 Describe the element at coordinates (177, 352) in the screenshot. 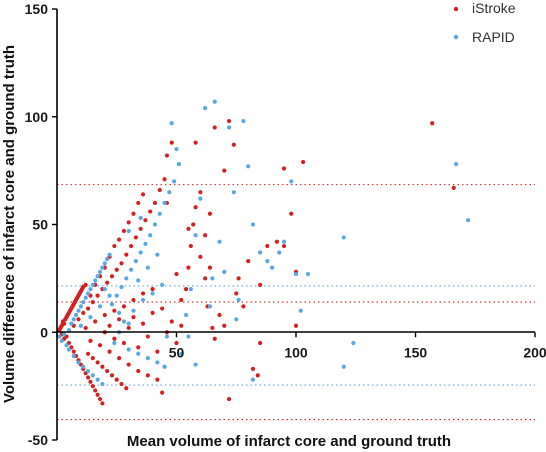

I see `x-tick-label: 50` at that location.